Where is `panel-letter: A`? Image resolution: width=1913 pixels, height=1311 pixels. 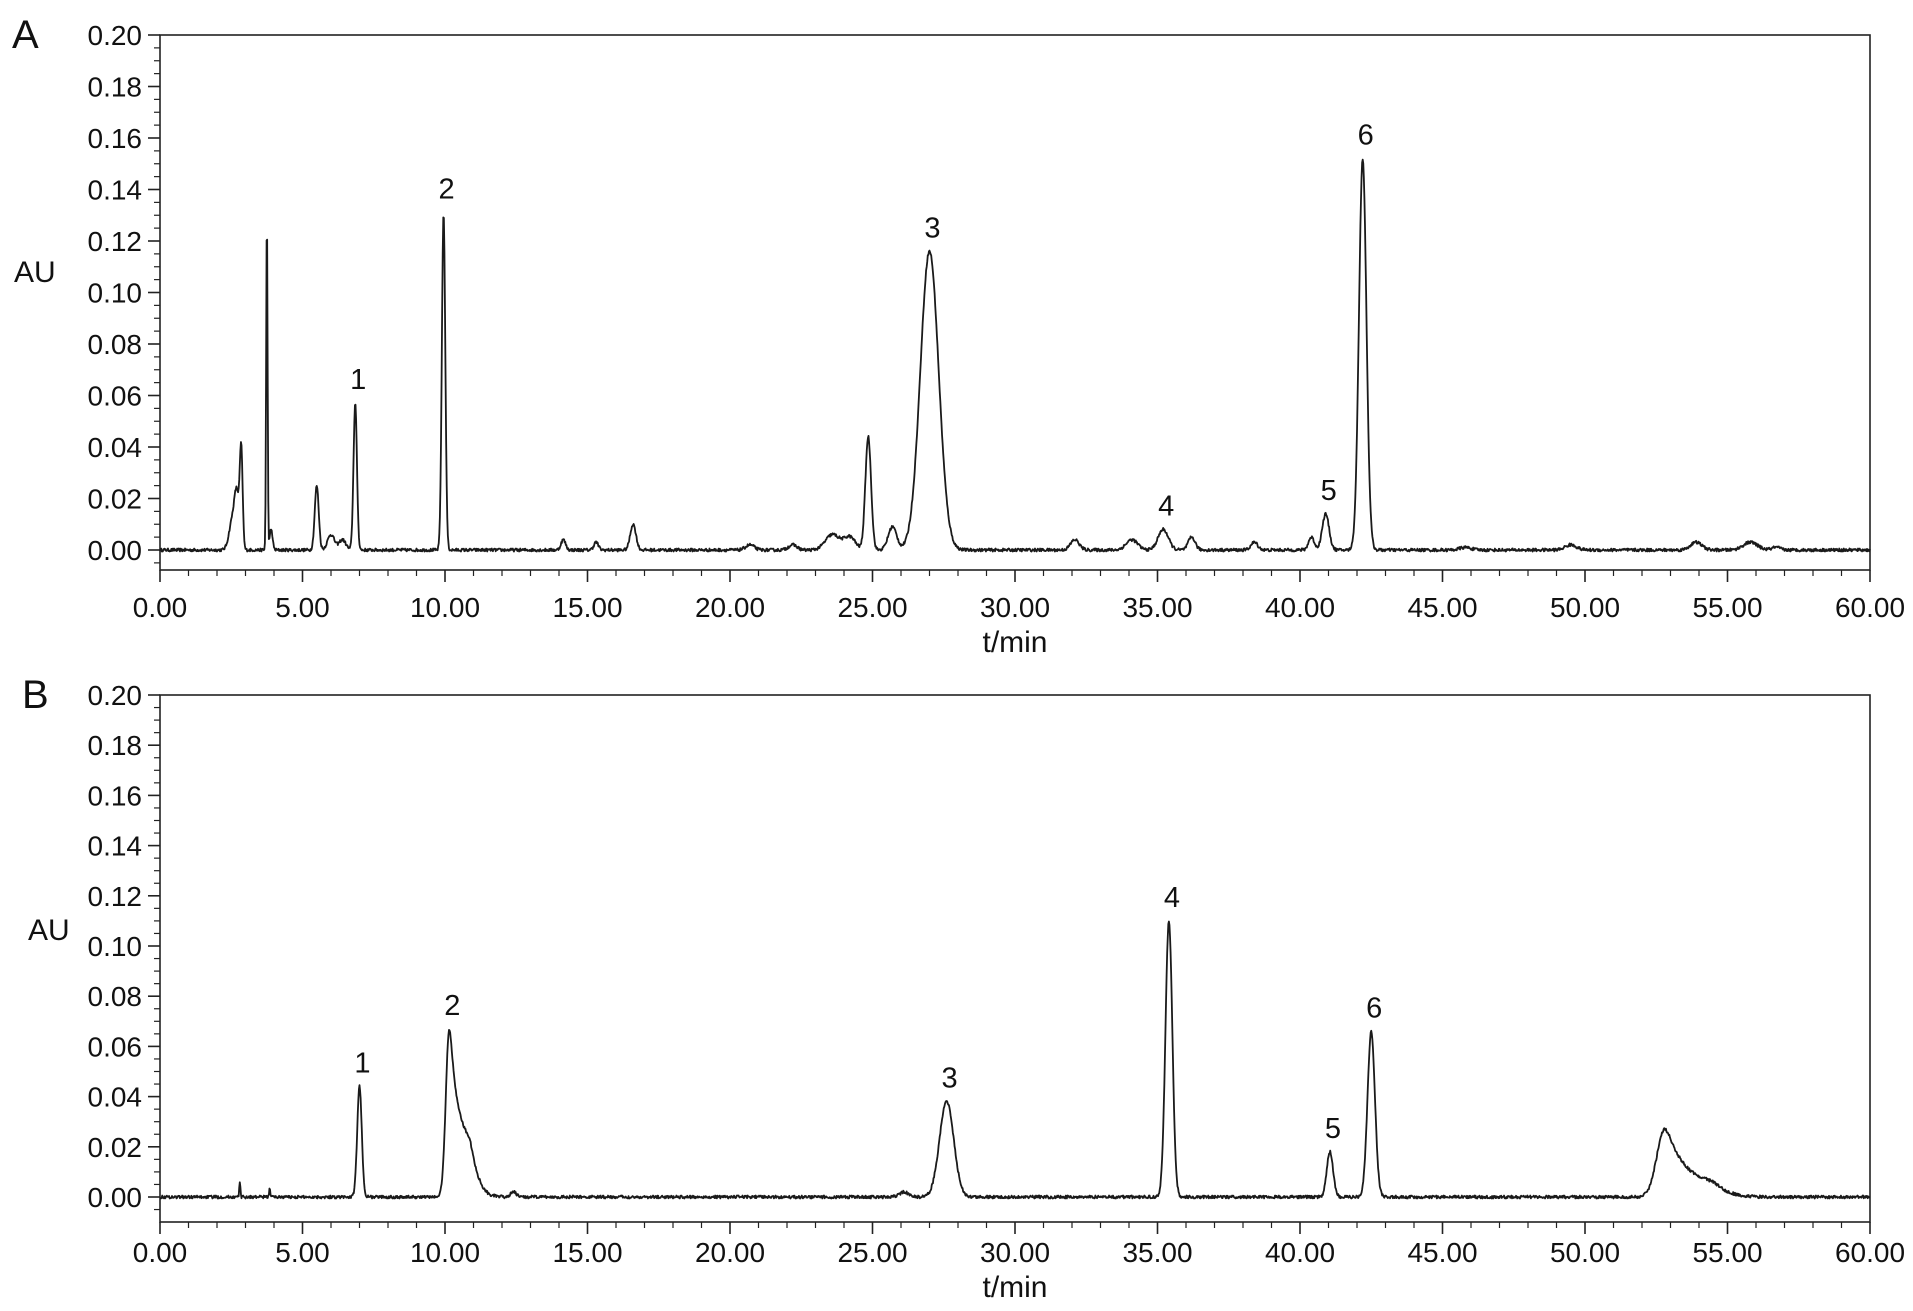
panel-letter: A is located at coordinates (25, 35).